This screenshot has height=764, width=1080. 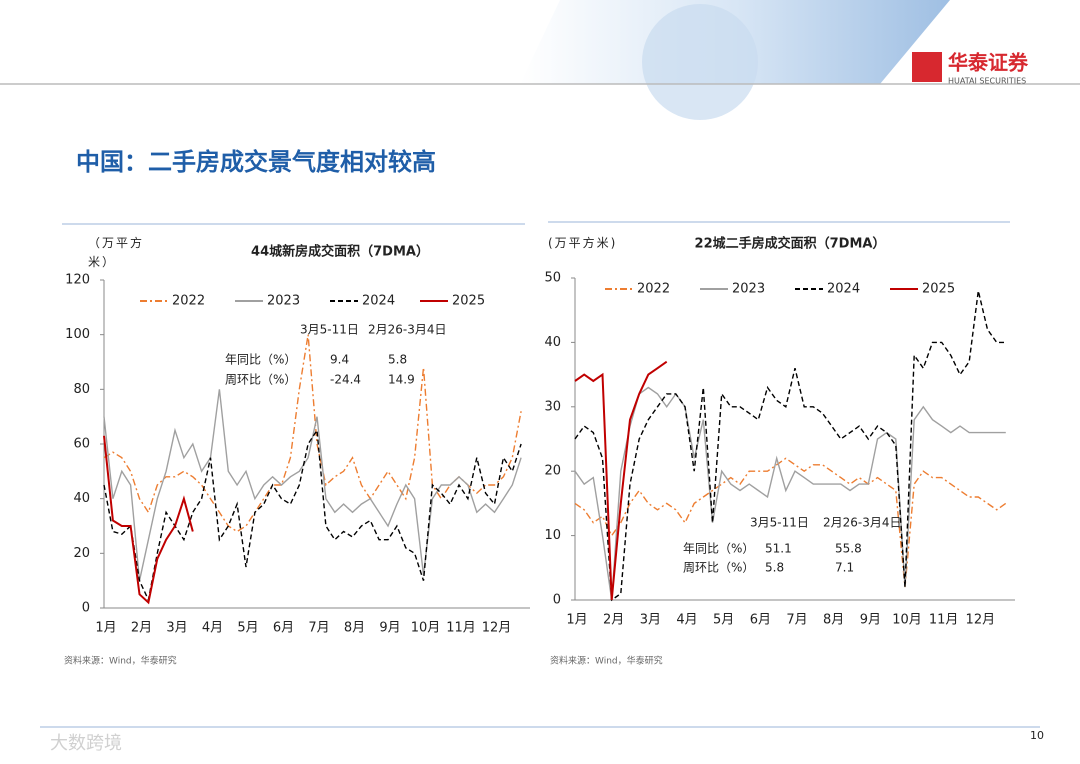 I want to click on table-cell: 7.1, so click(x=844, y=568).